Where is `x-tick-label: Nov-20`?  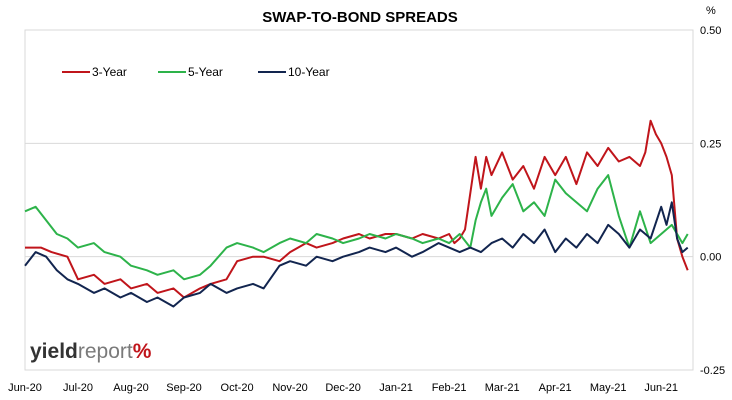
x-tick-label: Nov-20 is located at coordinates (289, 388).